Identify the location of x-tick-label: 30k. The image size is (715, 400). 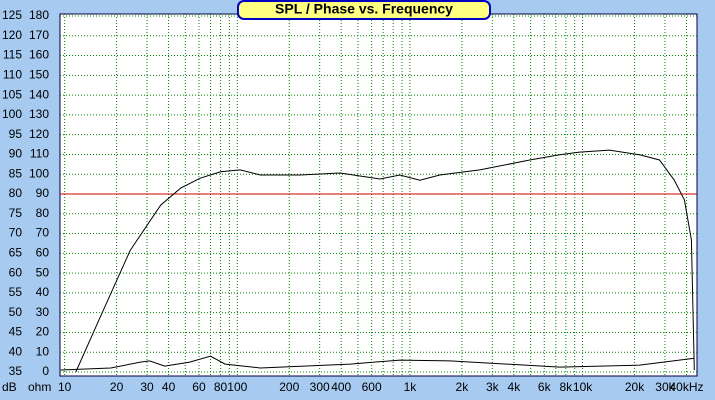
(665, 387).